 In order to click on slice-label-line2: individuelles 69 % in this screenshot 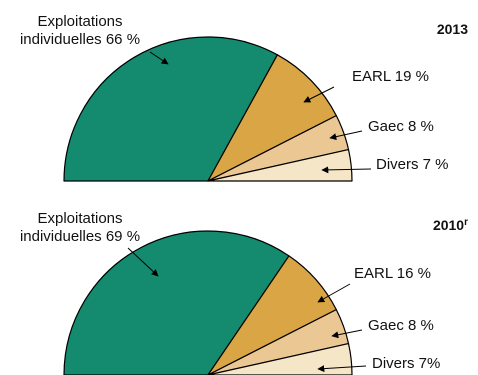, I will do `click(80, 236)`.